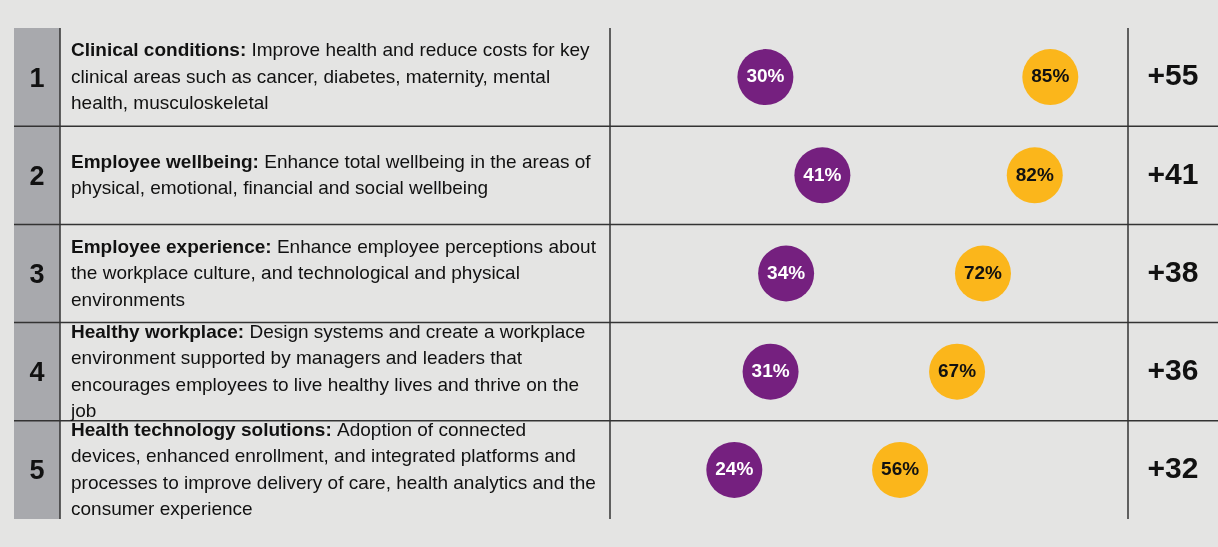 The height and width of the screenshot is (547, 1218). Describe the element at coordinates (37, 77) in the screenshot. I see `text: 1` at that location.